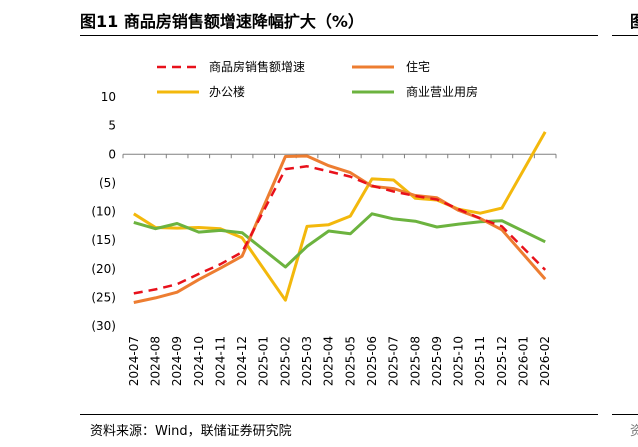 Image resolution: width=638 pixels, height=447 pixels. What do you see at coordinates (257, 66) in the screenshot?
I see `legend-label-0: 商品房销售额增速` at bounding box center [257, 66].